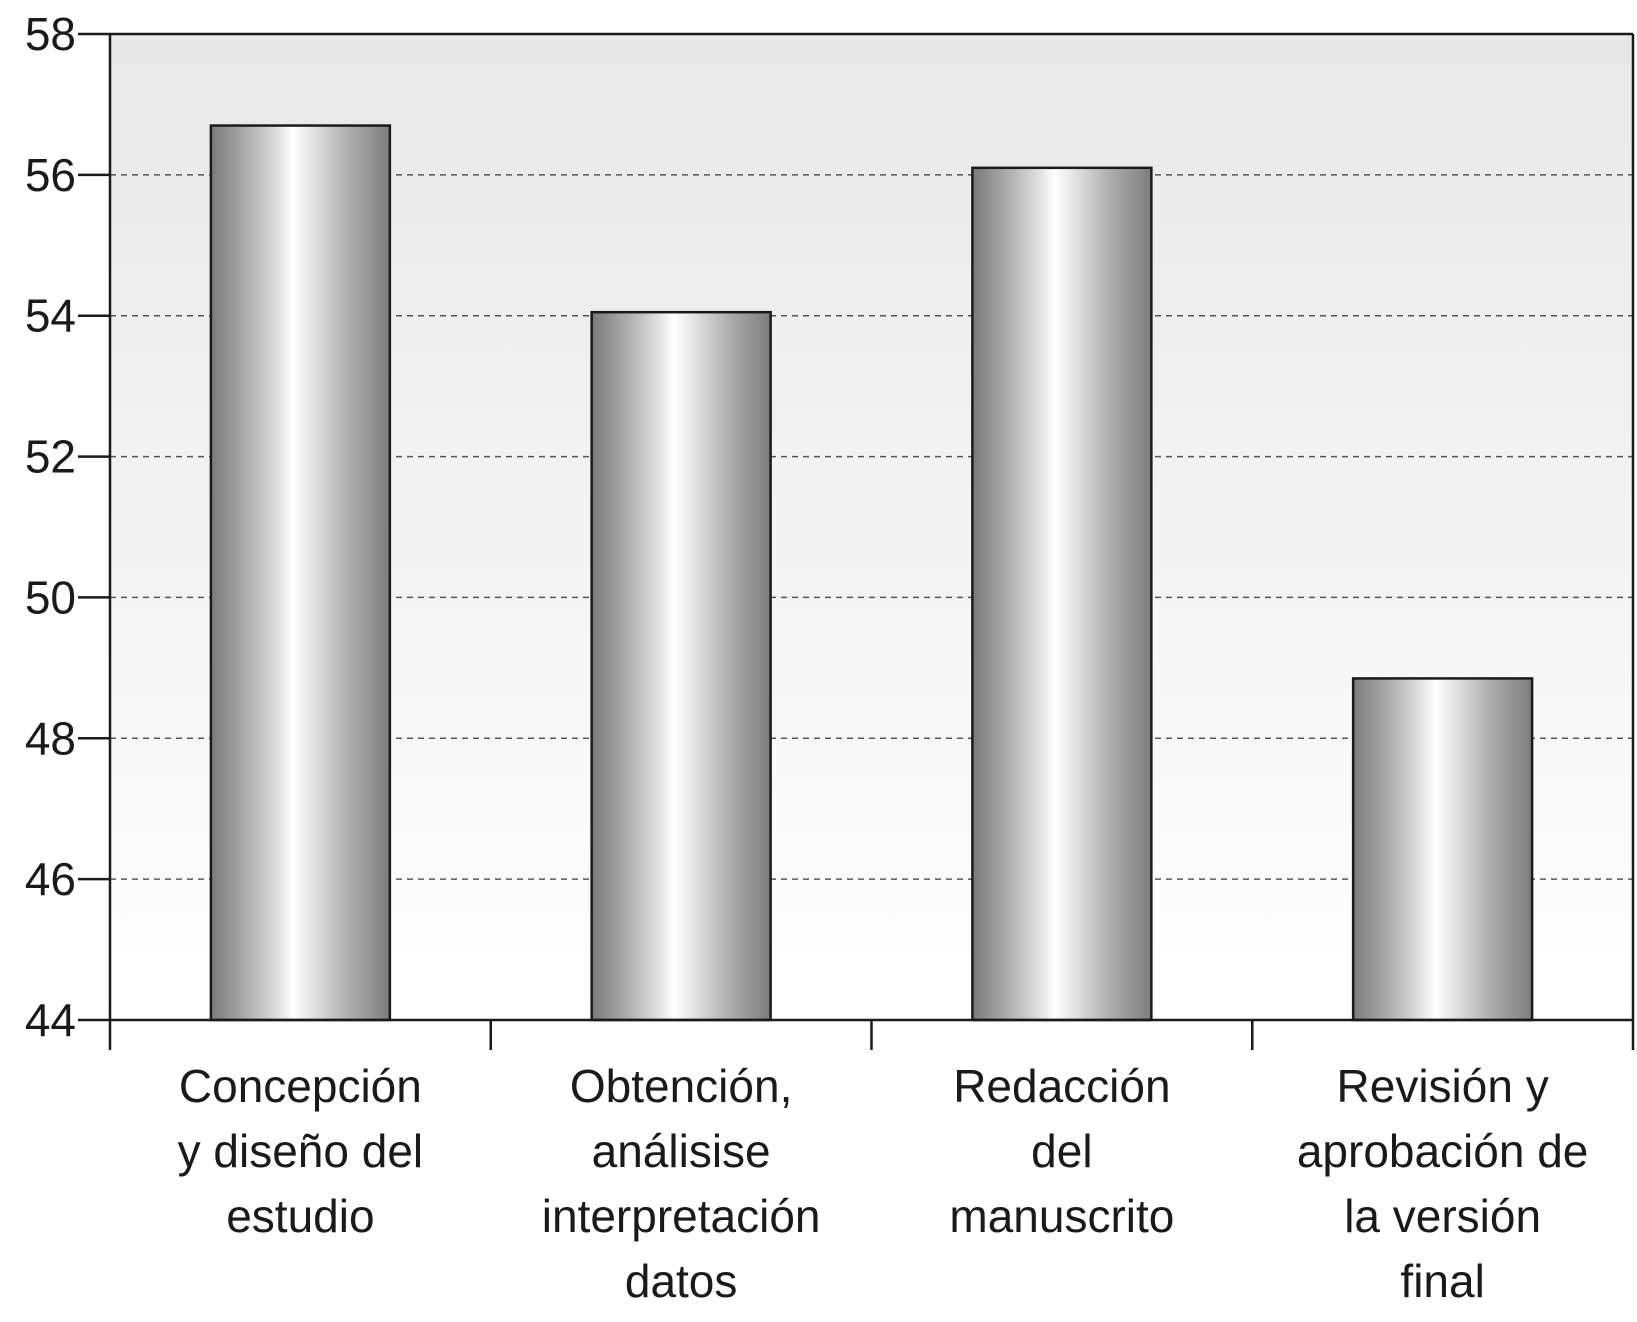  Describe the element at coordinates (50, 527) in the screenshot. I see `y-tick-labels: 44 46 48 50 52 54 56 58` at that location.